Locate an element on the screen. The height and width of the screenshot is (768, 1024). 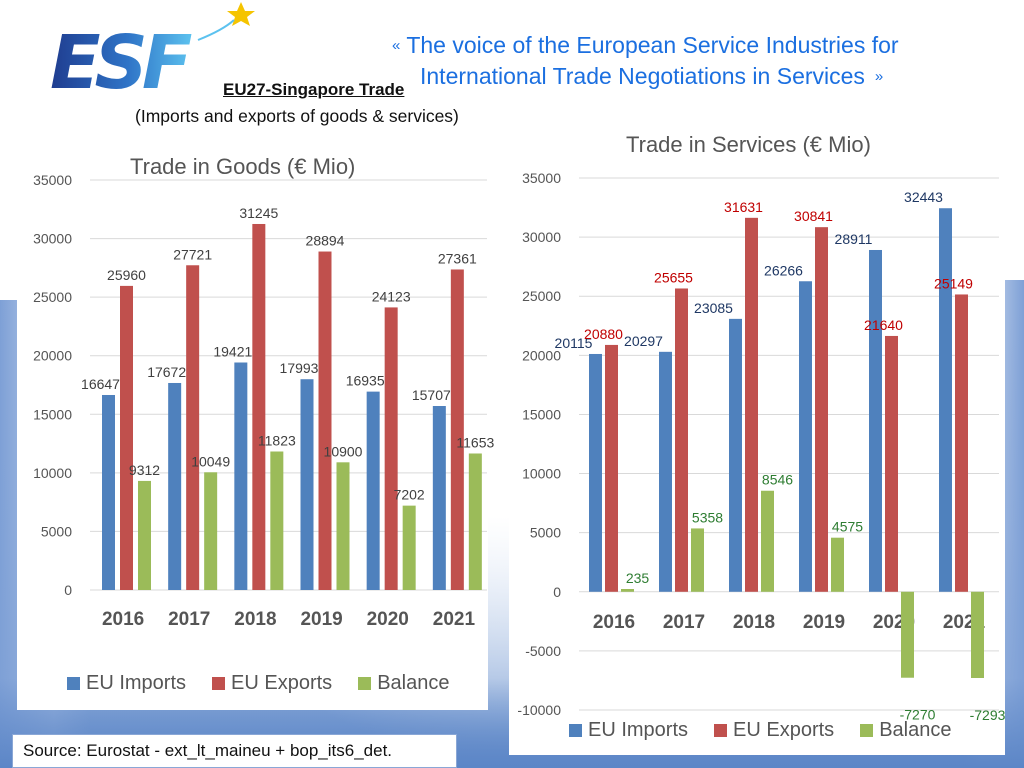
data-label: 11823 is located at coordinates (277, 441).